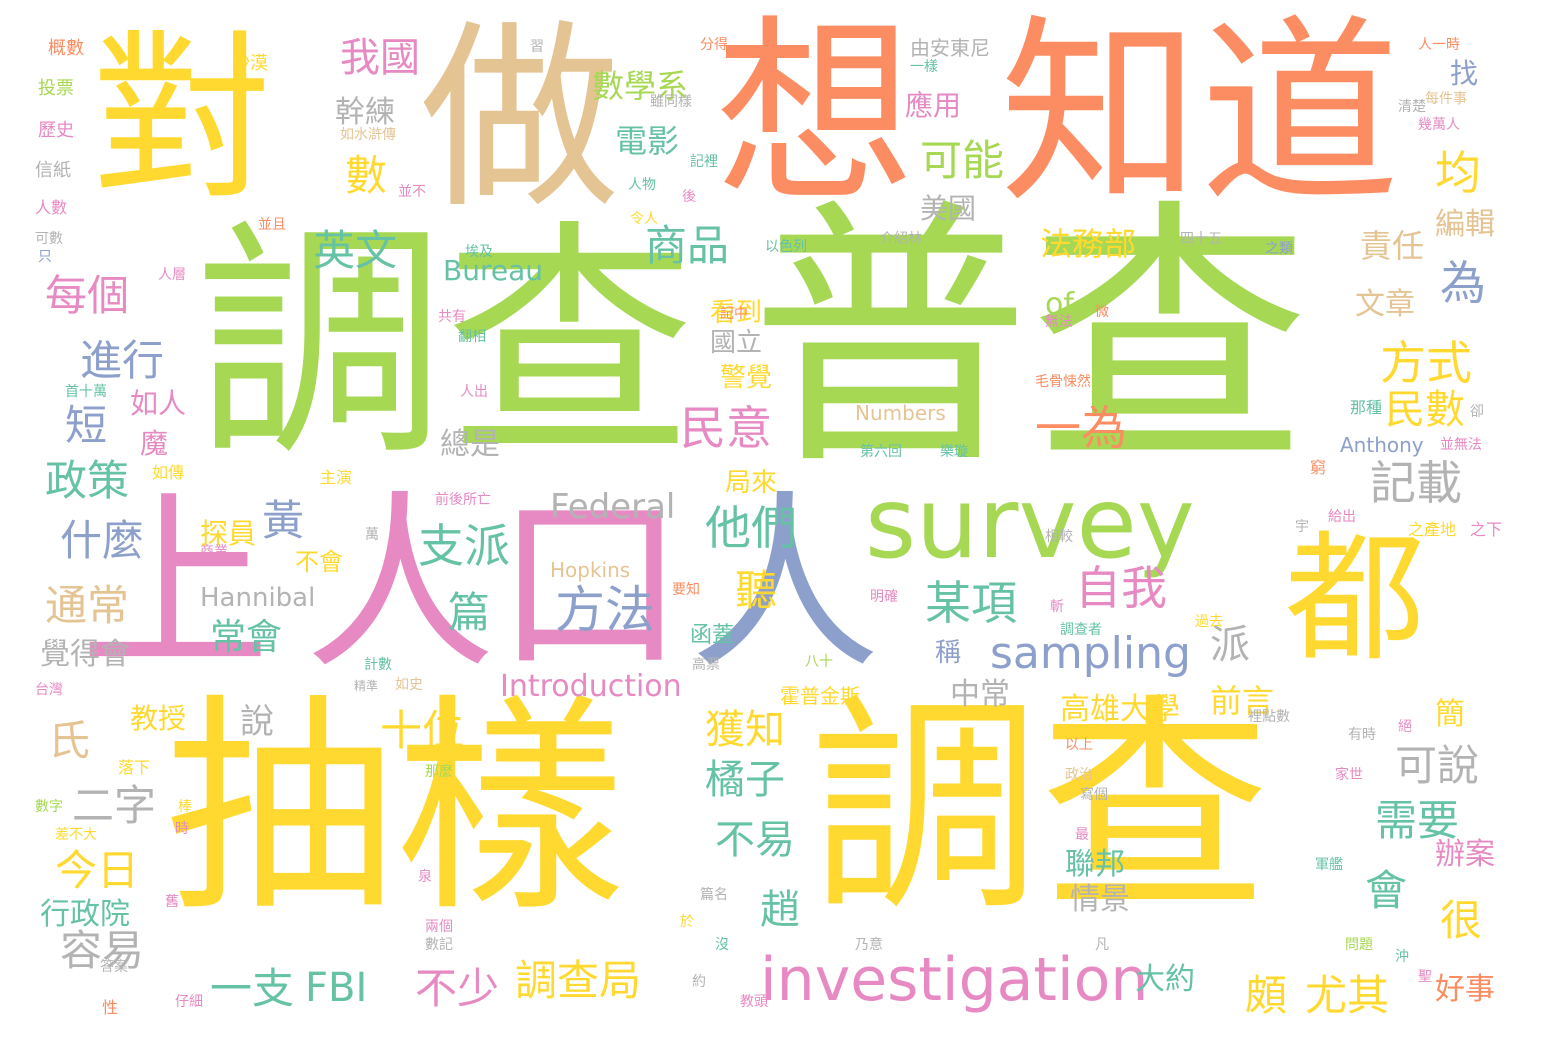 This screenshot has height=1052, width=1548. I want to click on word: 萬, so click(372, 535).